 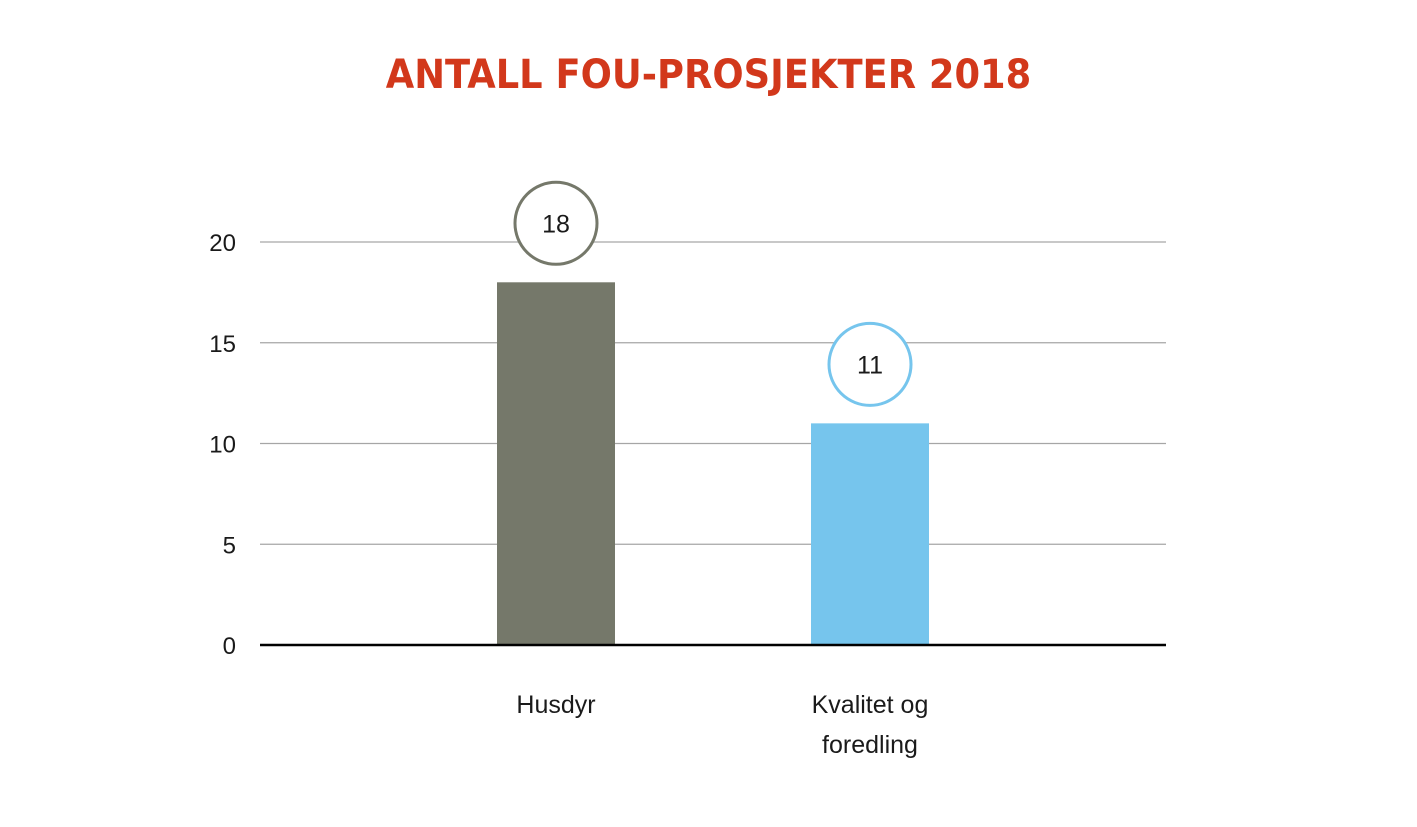 I want to click on category-label: Kvalitet og foredling, so click(x=870, y=725).